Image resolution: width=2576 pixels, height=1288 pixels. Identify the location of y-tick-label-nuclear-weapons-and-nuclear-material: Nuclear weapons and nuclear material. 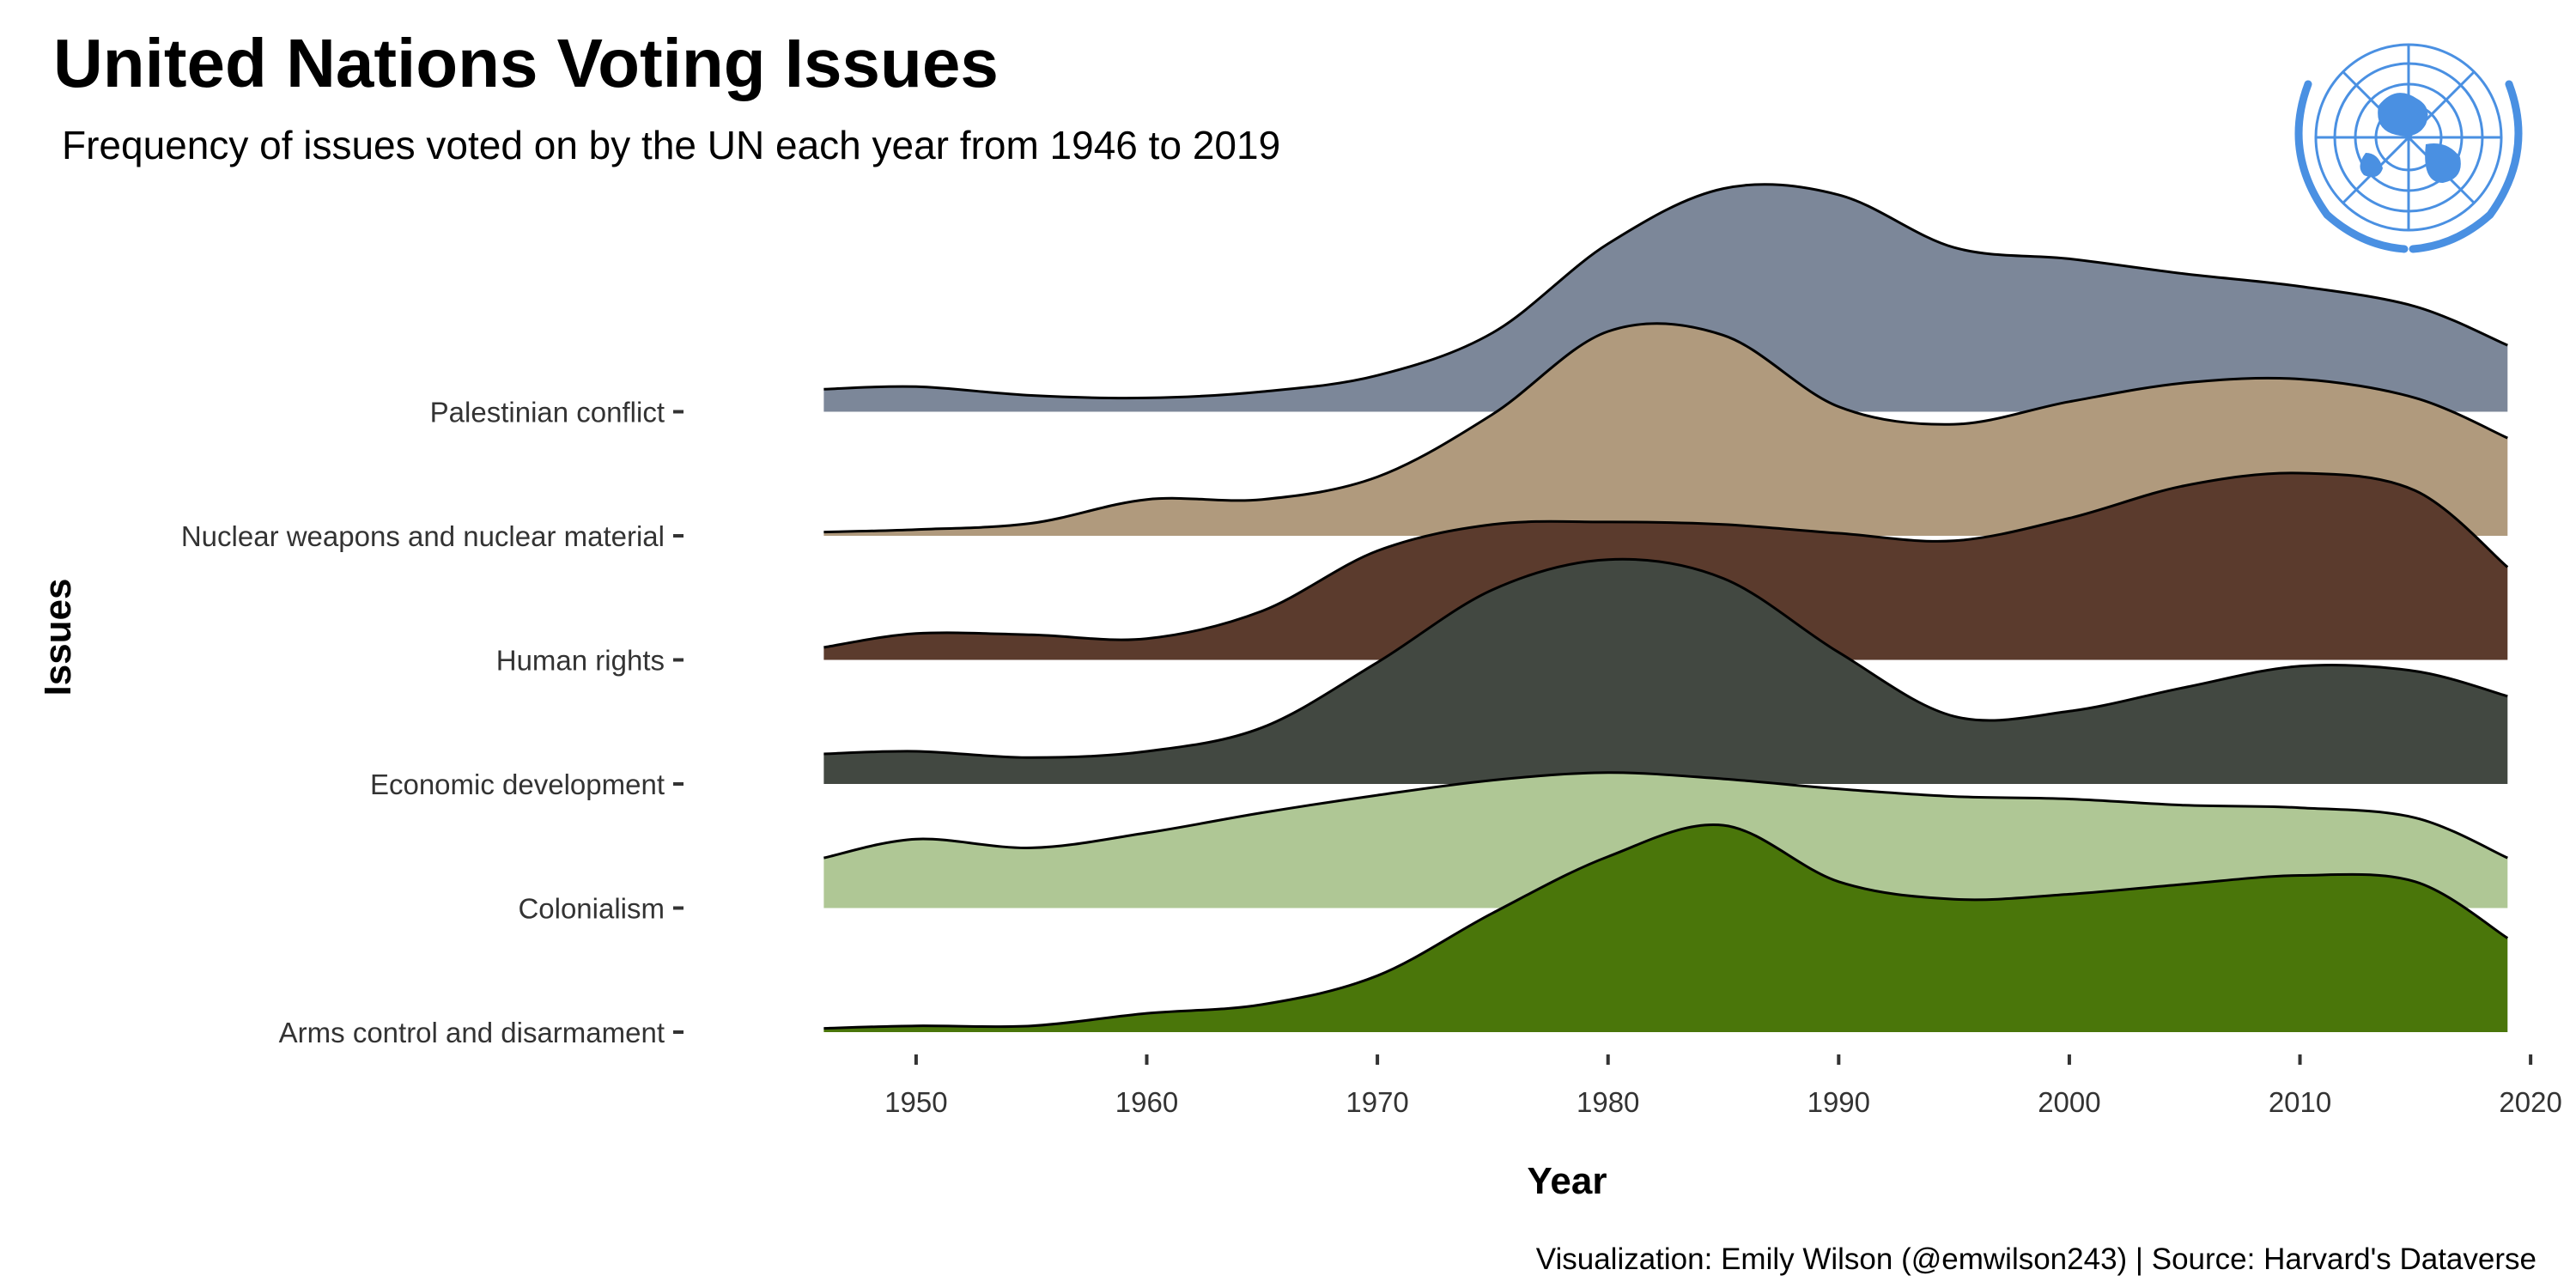
(423, 536).